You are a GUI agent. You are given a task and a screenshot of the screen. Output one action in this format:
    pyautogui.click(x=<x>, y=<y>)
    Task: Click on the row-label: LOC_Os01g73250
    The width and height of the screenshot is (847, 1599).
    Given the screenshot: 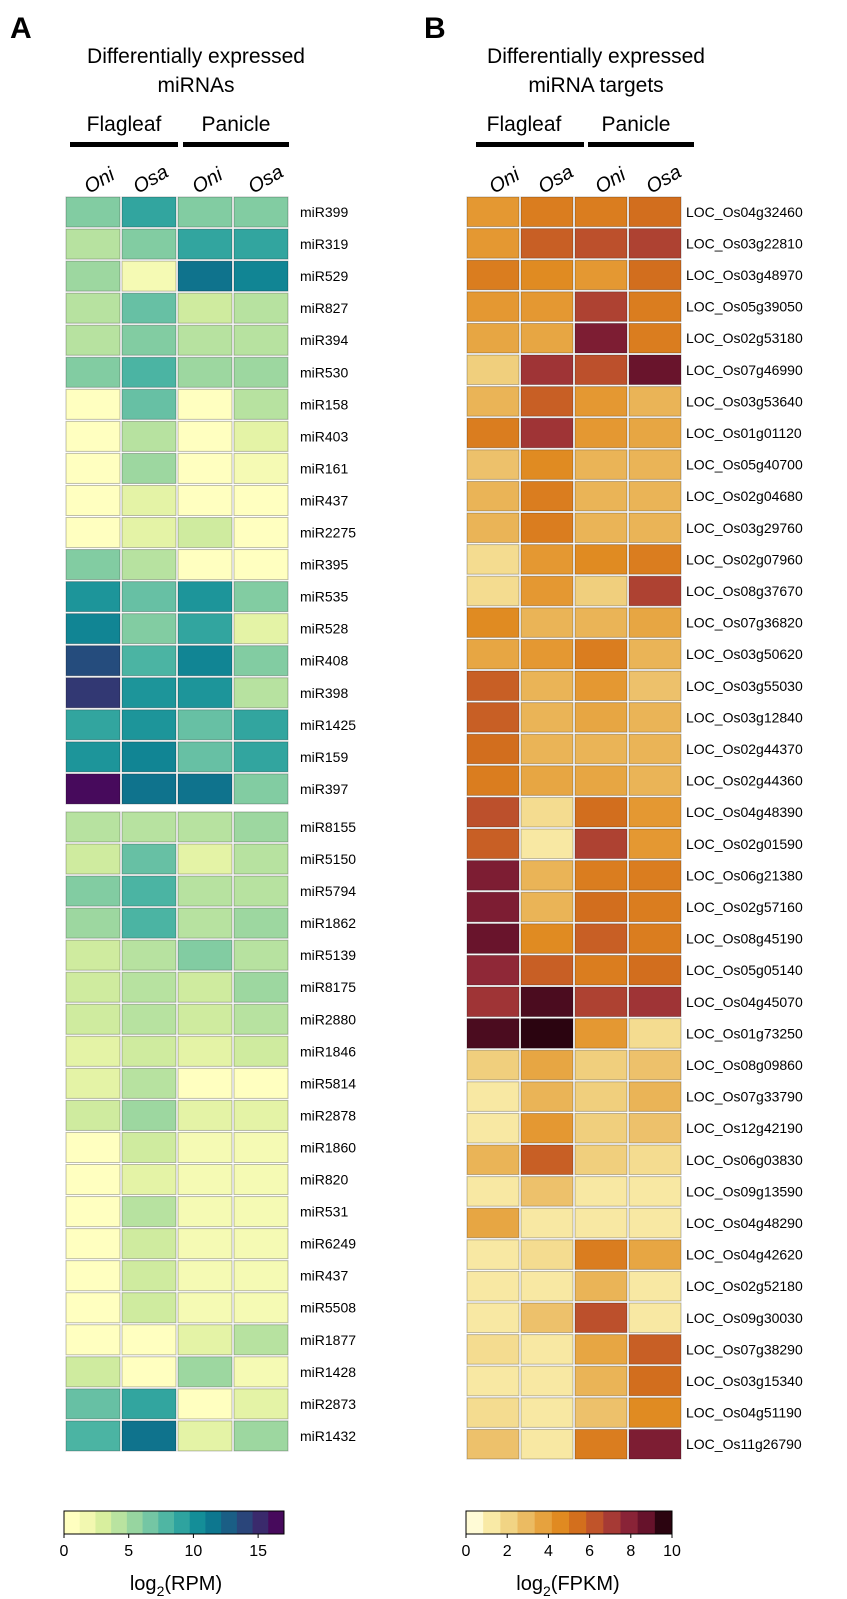 What is the action you would take?
    pyautogui.click(x=744, y=1033)
    